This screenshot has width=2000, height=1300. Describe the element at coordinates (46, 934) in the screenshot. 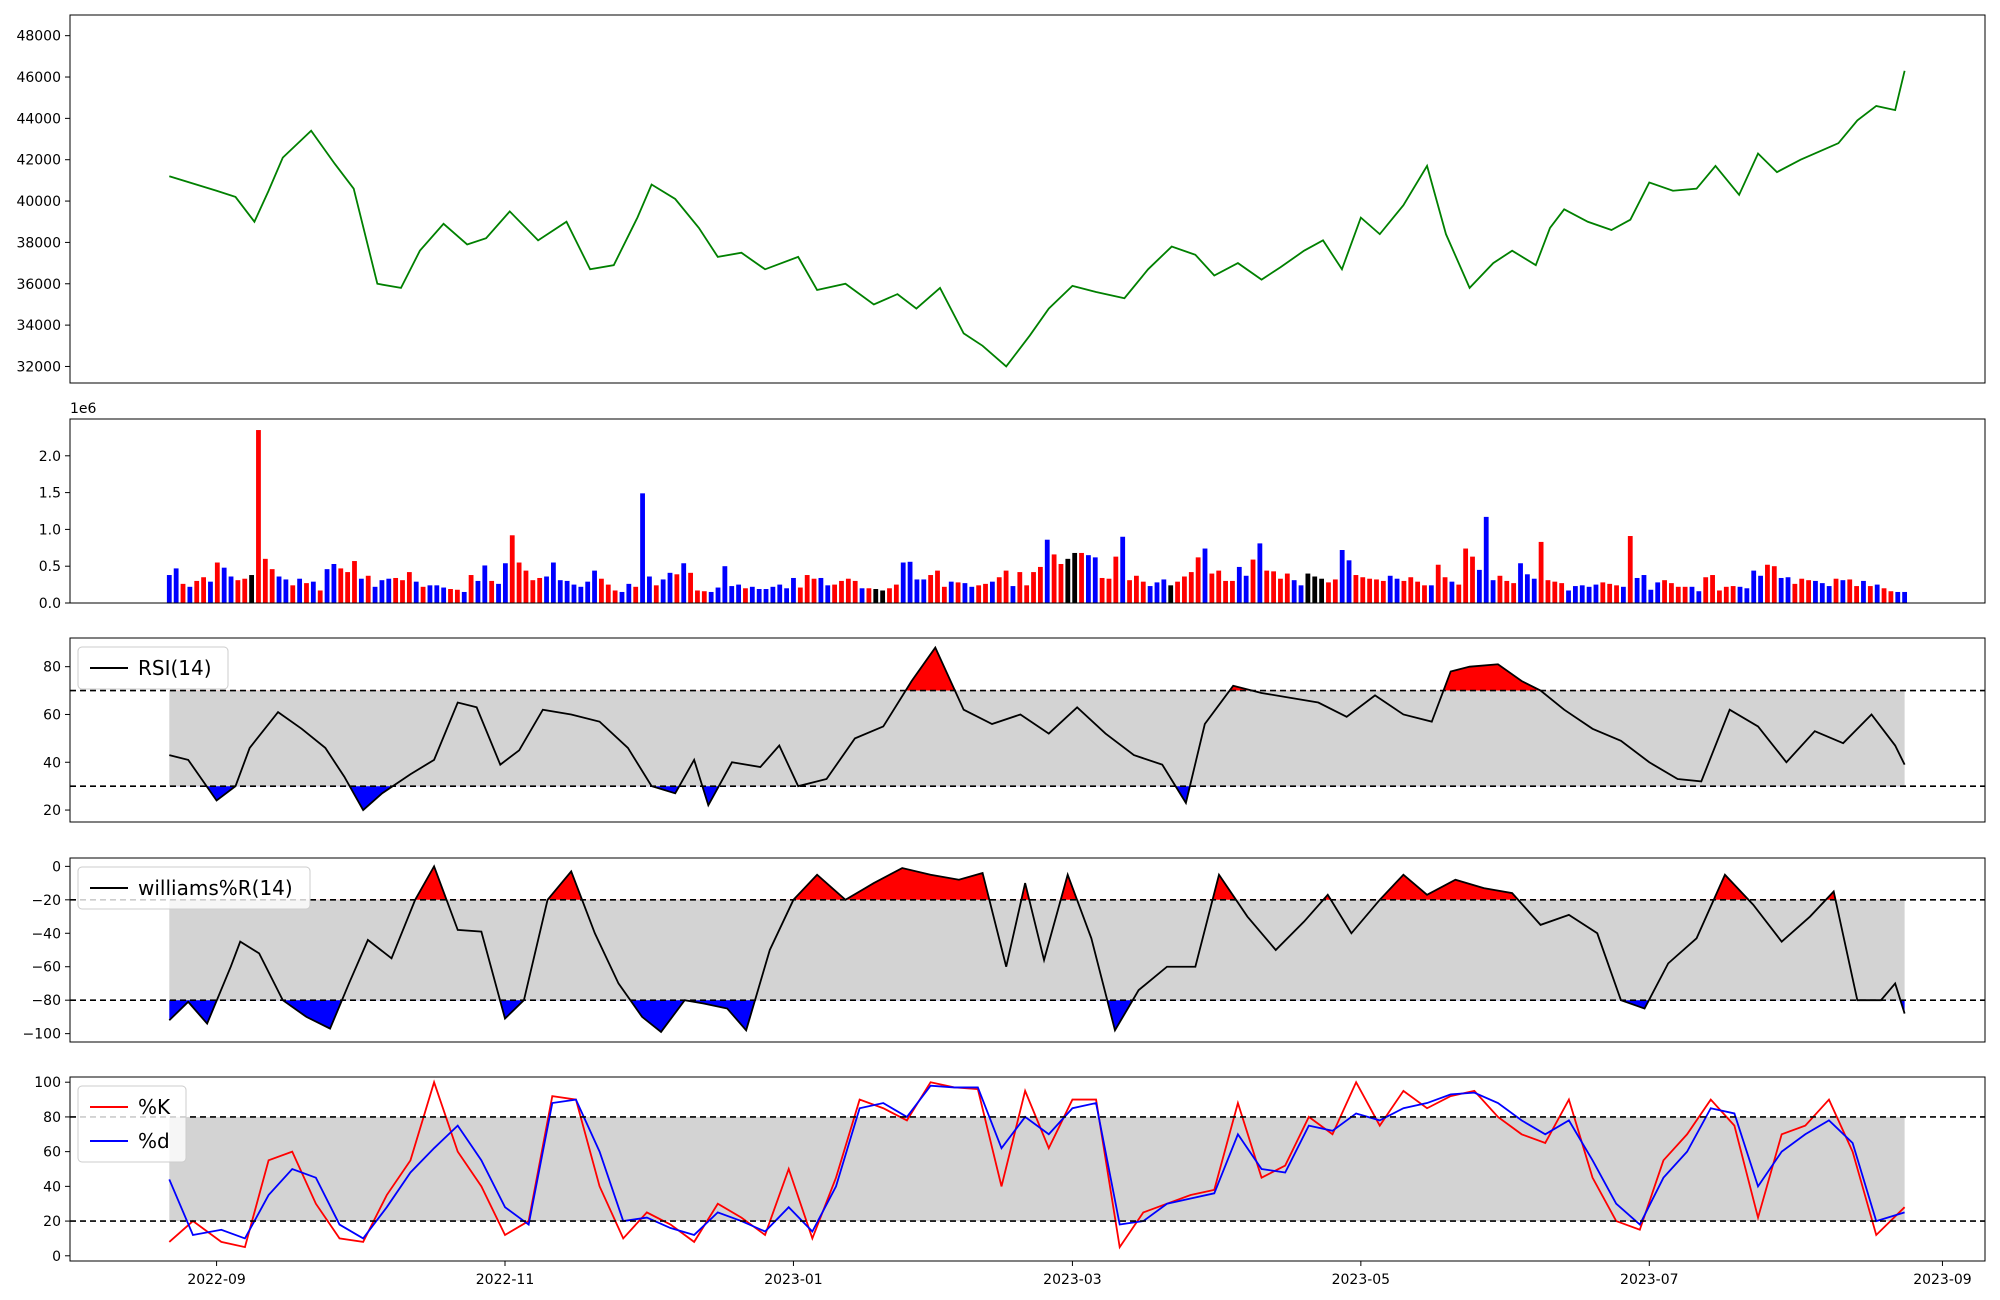

I see `y-tick-label: −40` at that location.